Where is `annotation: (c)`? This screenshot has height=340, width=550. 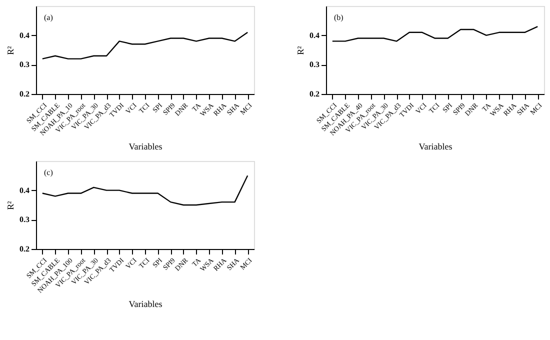
annotation: (c) is located at coordinates (49, 172).